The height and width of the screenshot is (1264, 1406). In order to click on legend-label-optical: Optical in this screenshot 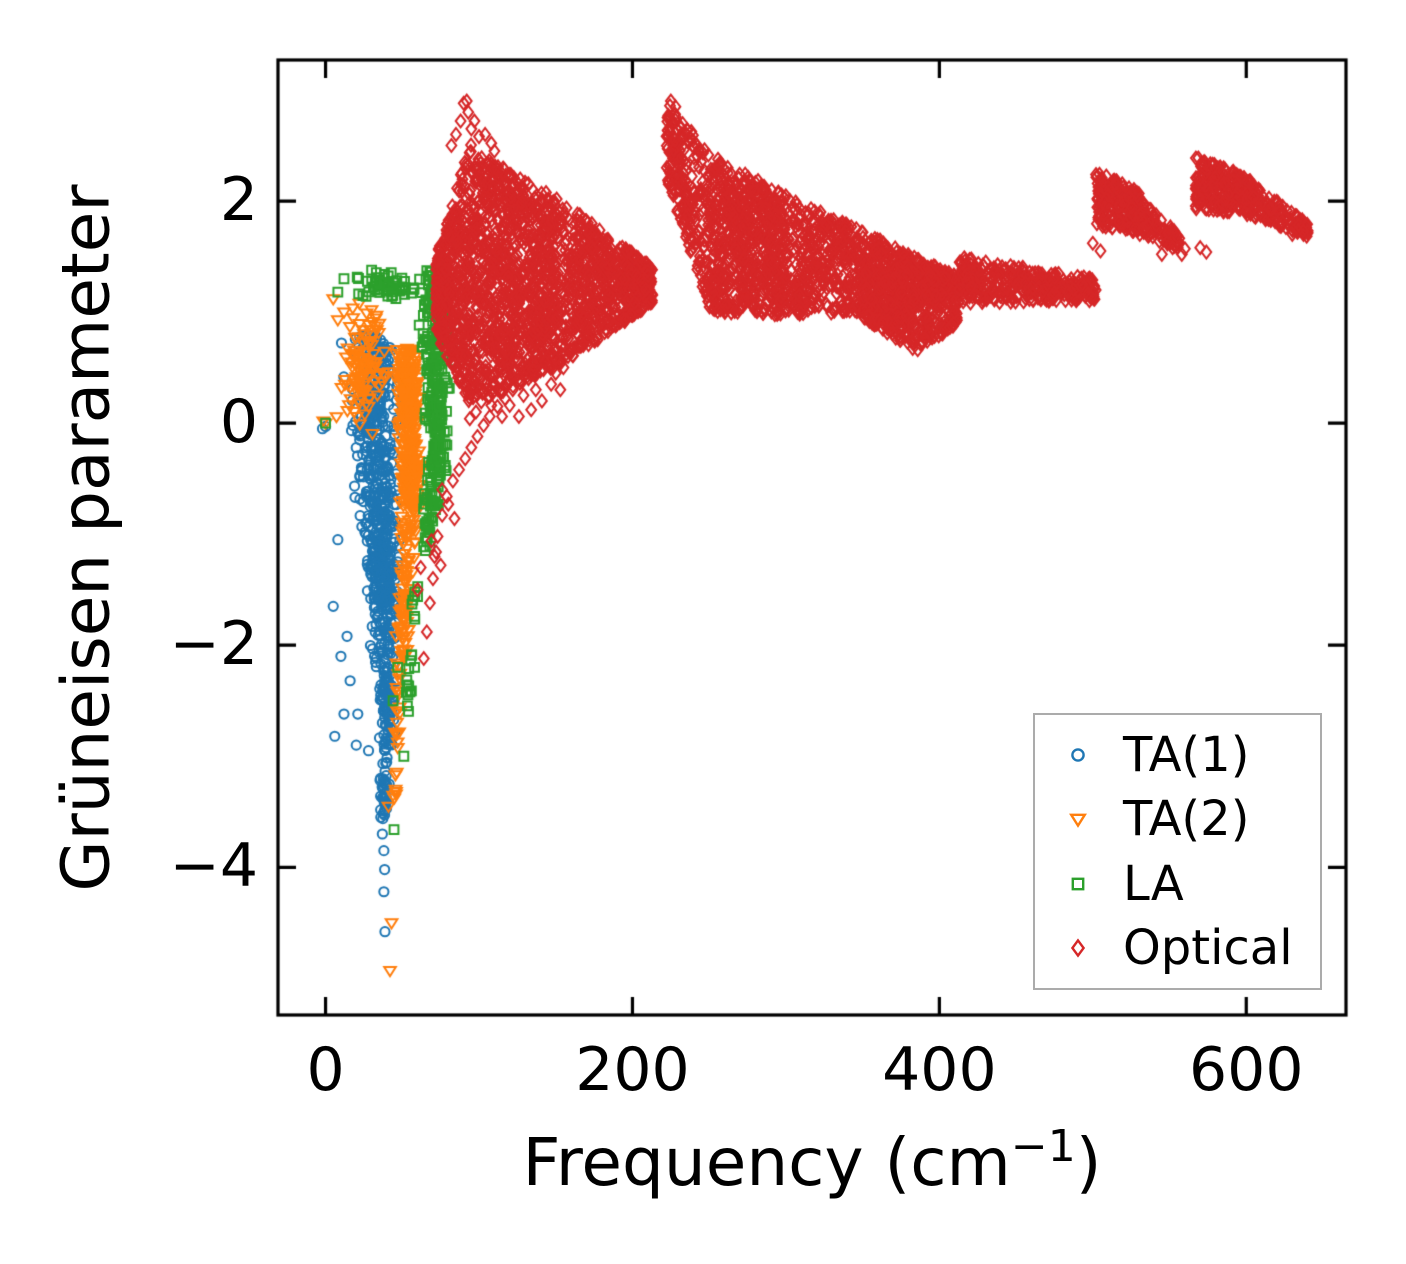, I will do `click(1208, 947)`.